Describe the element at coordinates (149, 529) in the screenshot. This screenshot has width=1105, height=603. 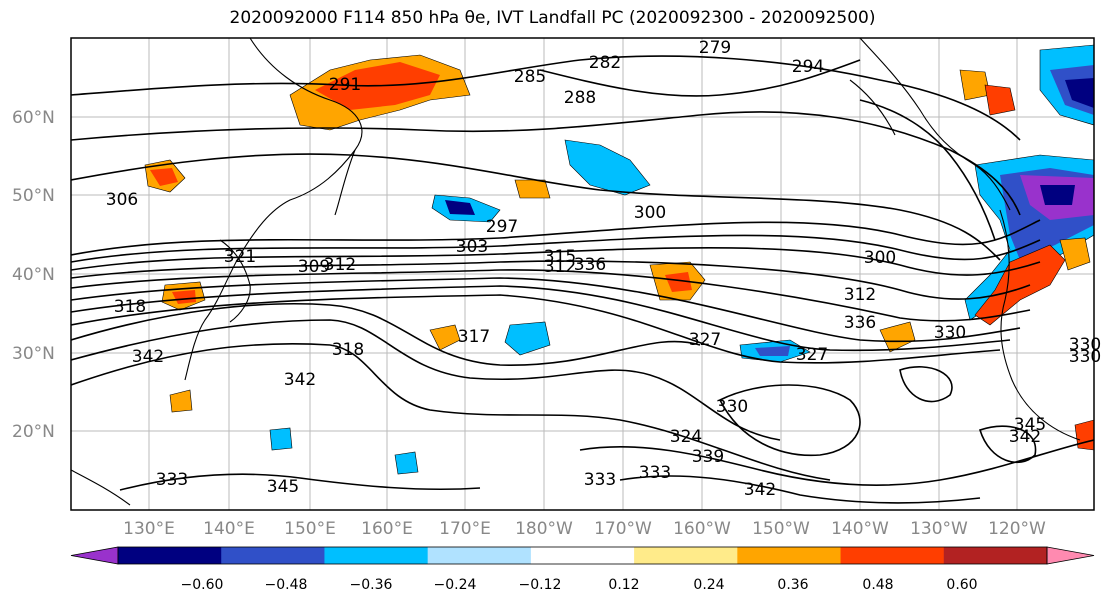
I see `lon-label-130e: 130°E` at that location.